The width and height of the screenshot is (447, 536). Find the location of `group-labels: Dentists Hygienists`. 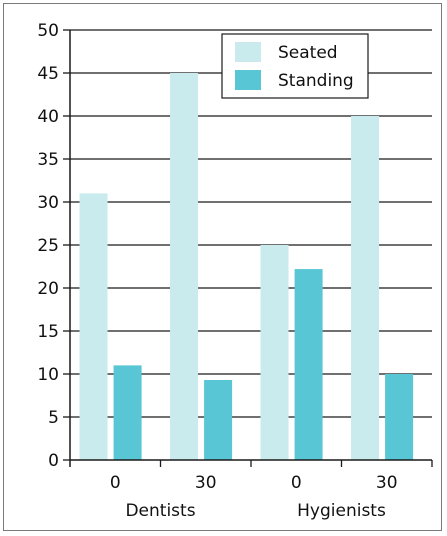

group-labels: Dentists Hygienists is located at coordinates (255, 511).